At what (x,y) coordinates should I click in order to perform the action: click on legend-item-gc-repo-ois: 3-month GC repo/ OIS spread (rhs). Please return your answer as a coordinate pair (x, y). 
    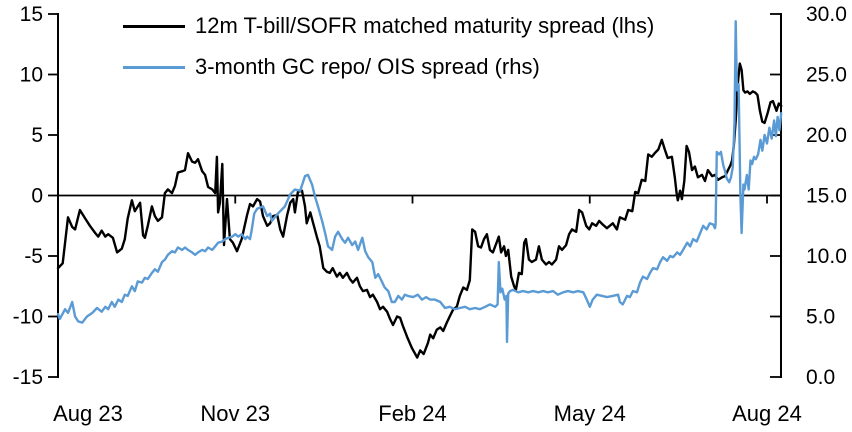
    Looking at the image, I should click on (388, 67).